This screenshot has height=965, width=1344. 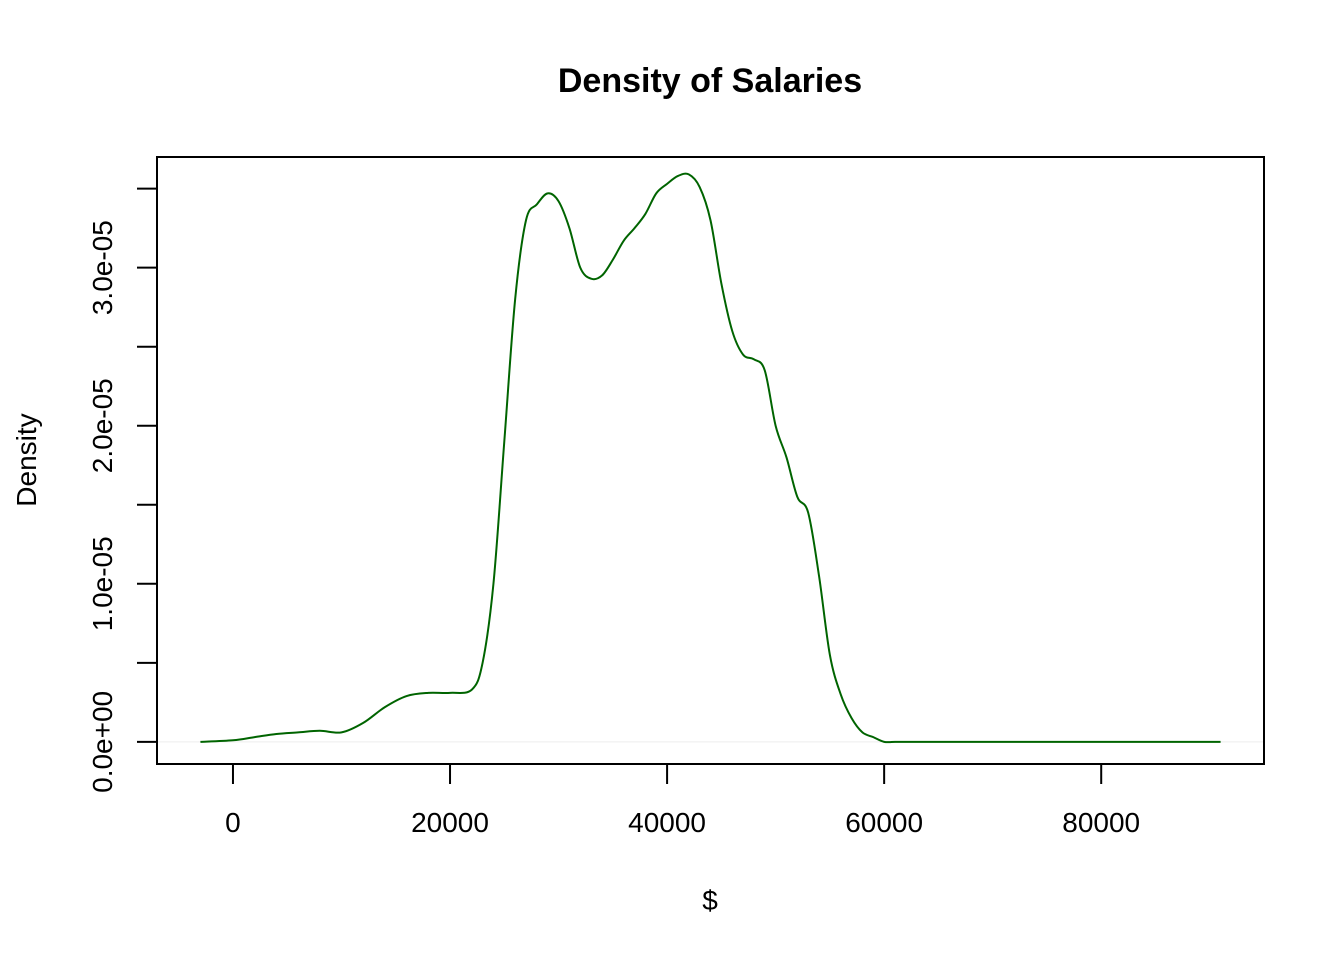 I want to click on y-tick-label: 2.0e-05, so click(x=102, y=425).